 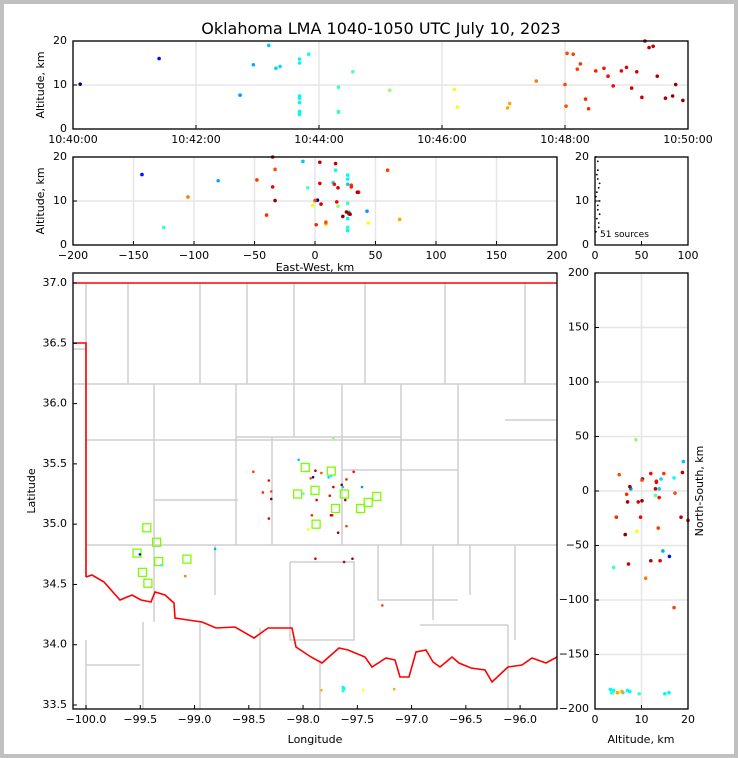 What do you see at coordinates (80, 459) in the screenshot?
I see `state-border-west` at bounding box center [80, 459].